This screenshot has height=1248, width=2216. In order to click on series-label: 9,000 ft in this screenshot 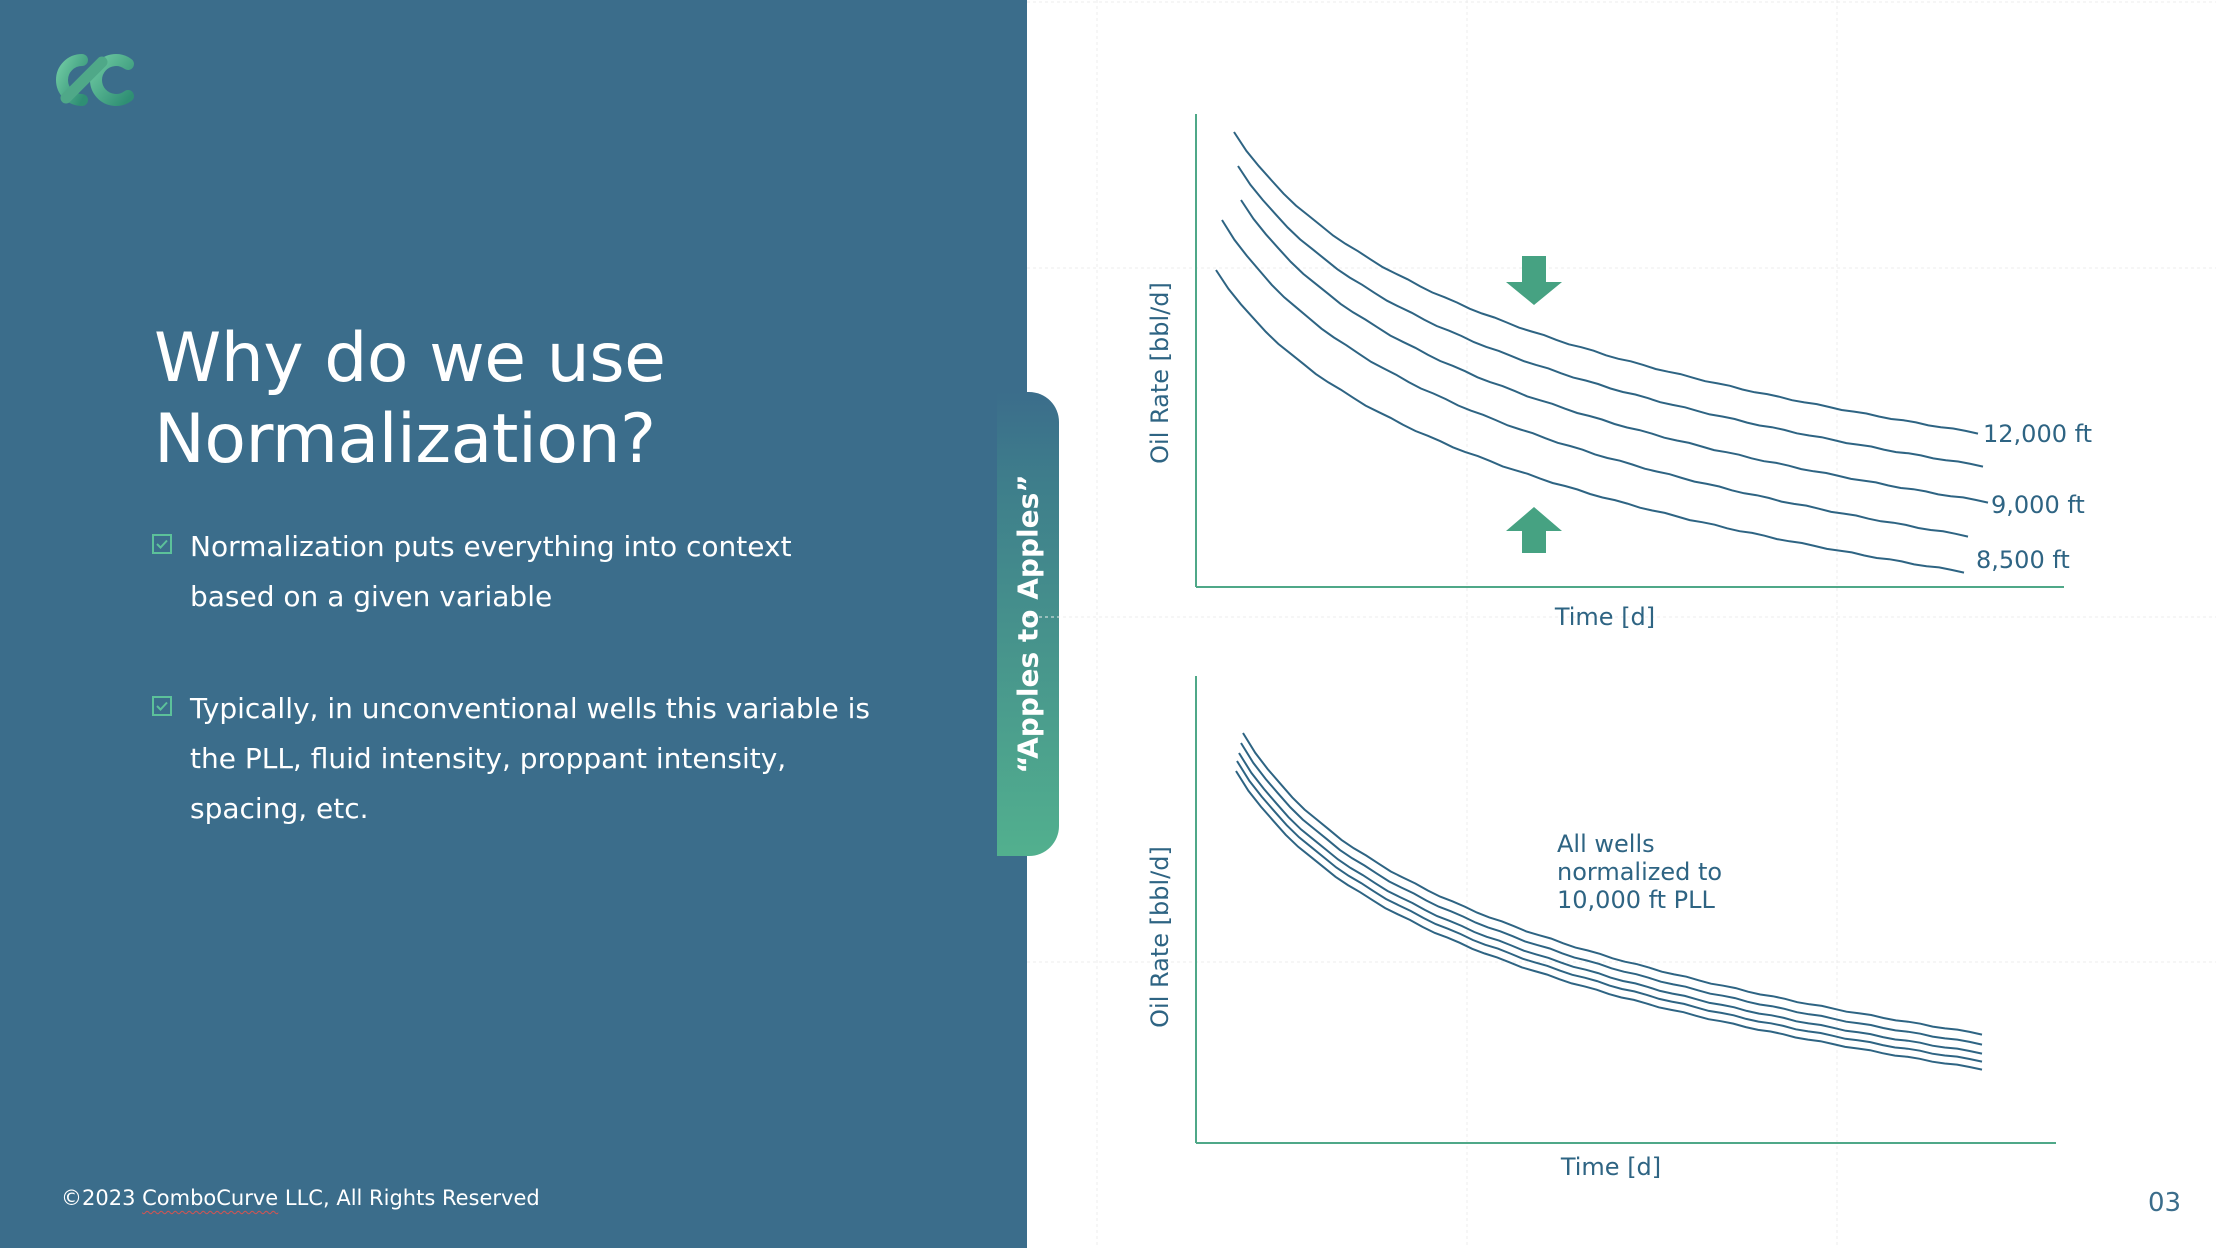, I will do `click(2038, 505)`.